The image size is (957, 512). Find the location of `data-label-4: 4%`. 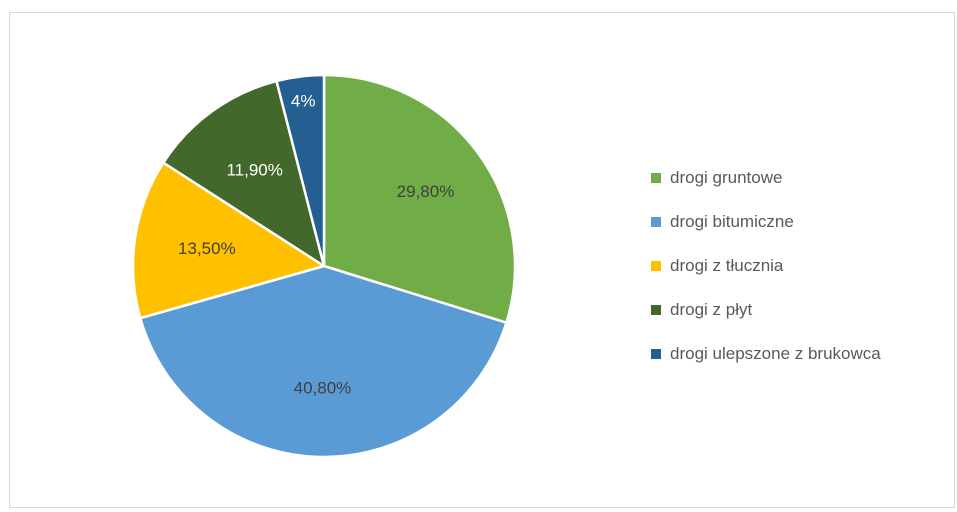

data-label-4: 4% is located at coordinates (303, 101).